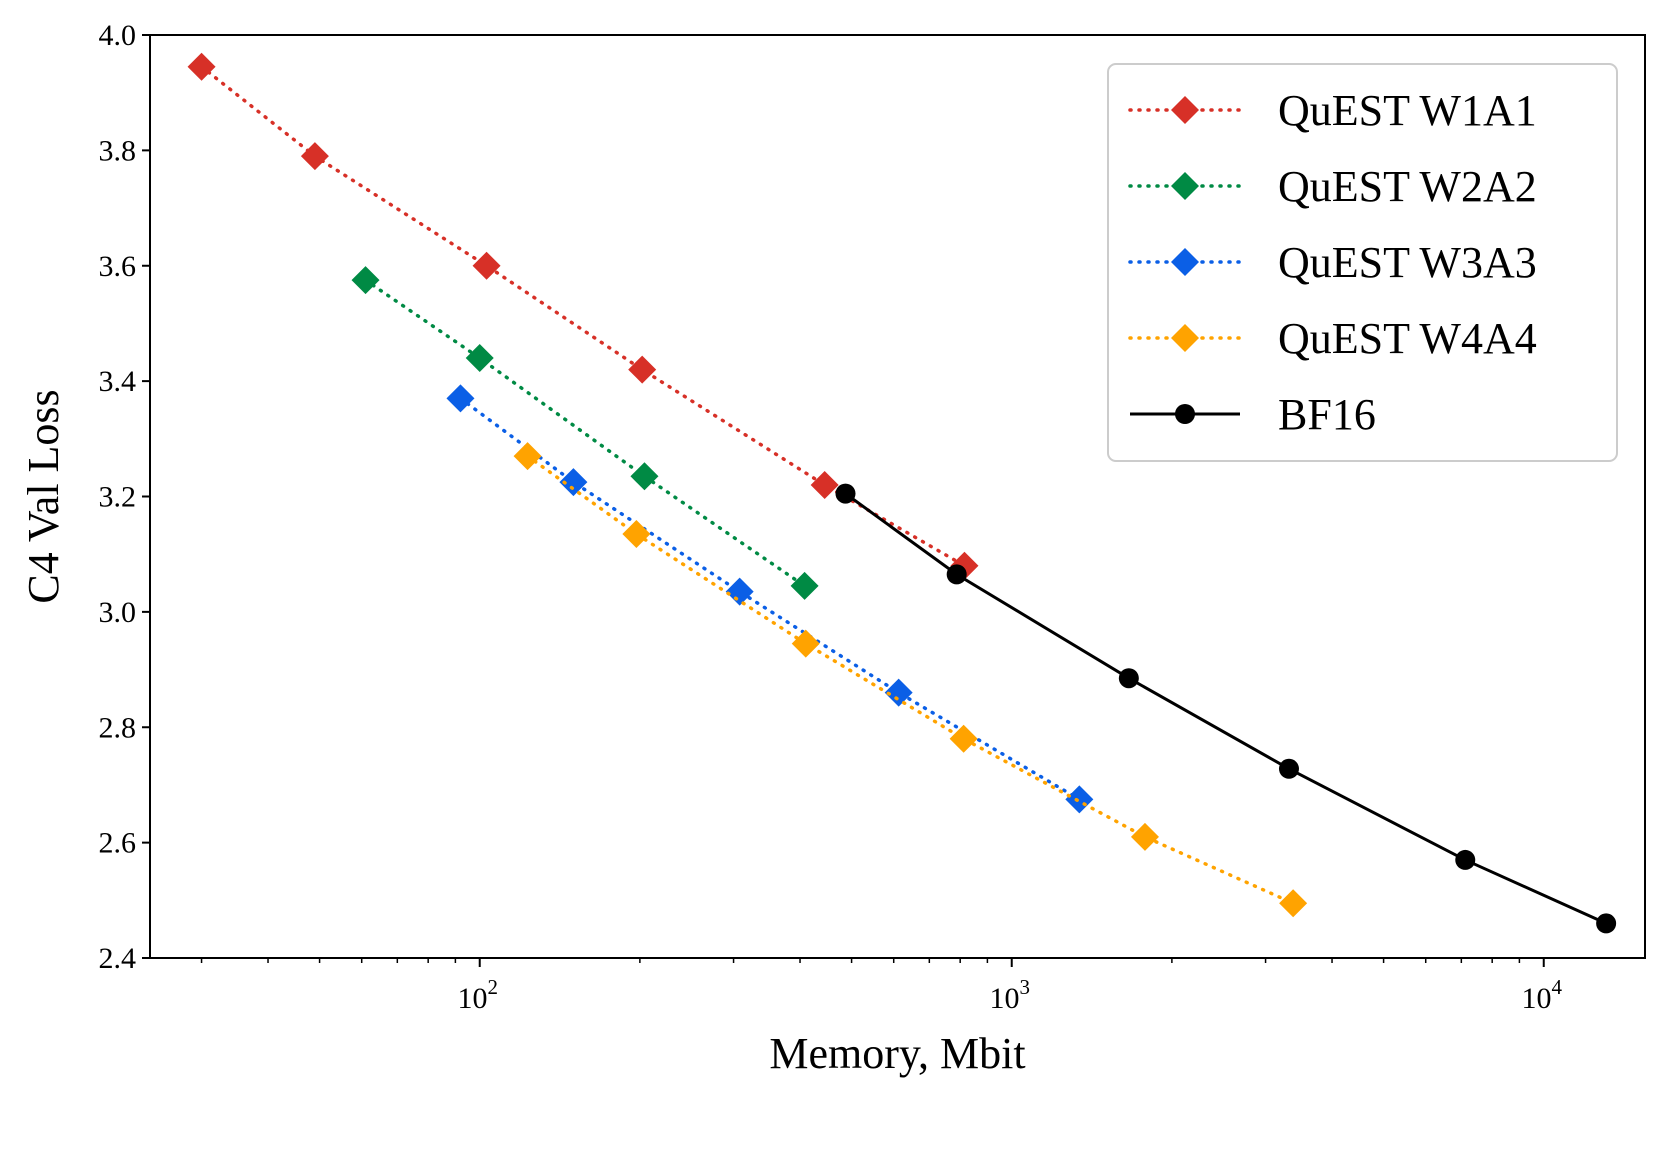  I want to click on legend-item: QuEST W4A4, so click(1332, 338).